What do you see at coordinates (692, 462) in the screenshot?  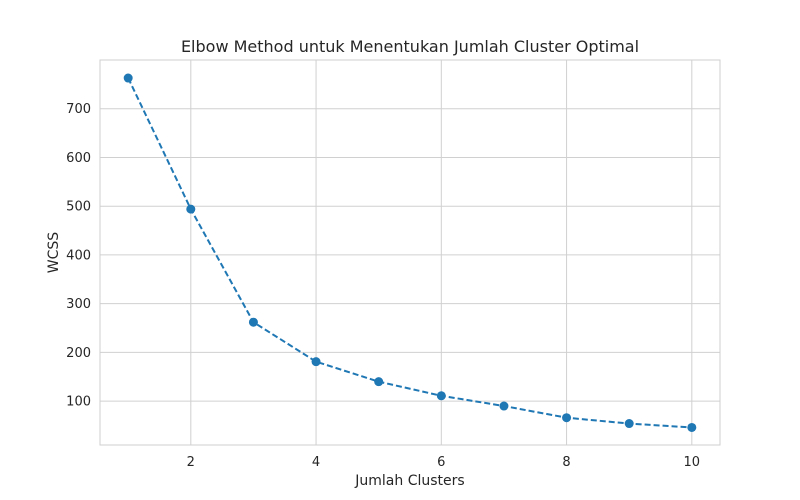 I see `x-tick-label: 10` at bounding box center [692, 462].